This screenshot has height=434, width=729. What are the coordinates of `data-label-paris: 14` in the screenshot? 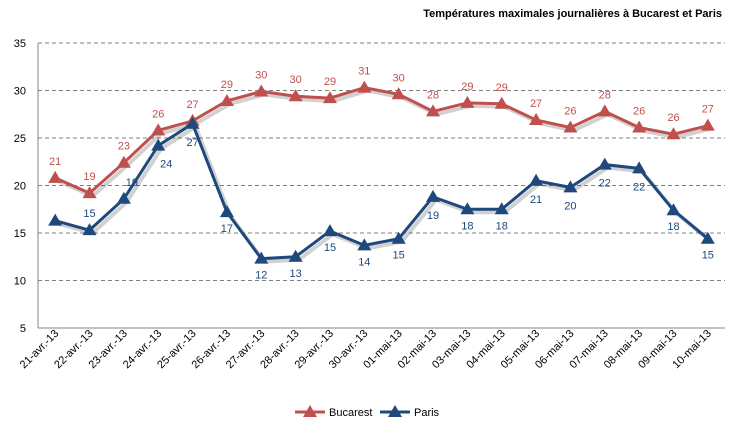 It's located at (364, 262).